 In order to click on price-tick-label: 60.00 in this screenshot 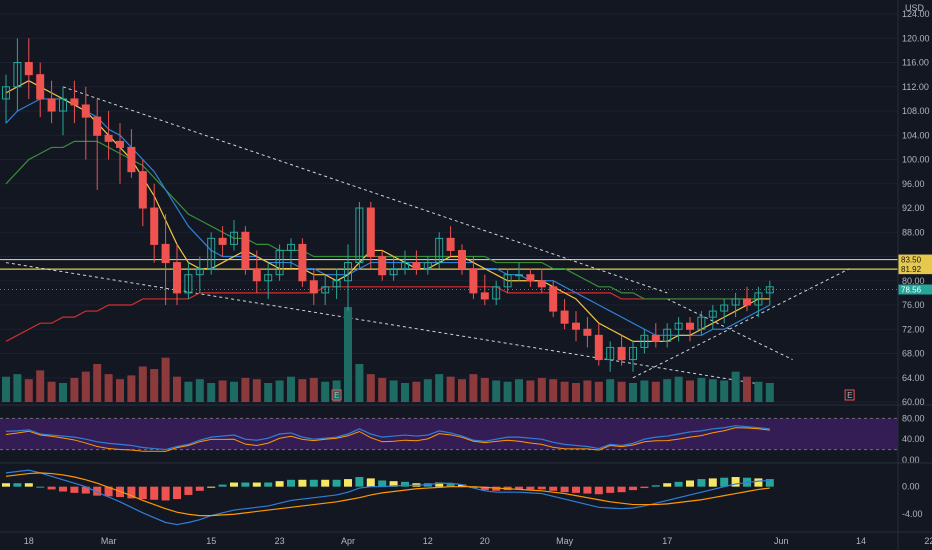, I will do `click(913, 402)`.